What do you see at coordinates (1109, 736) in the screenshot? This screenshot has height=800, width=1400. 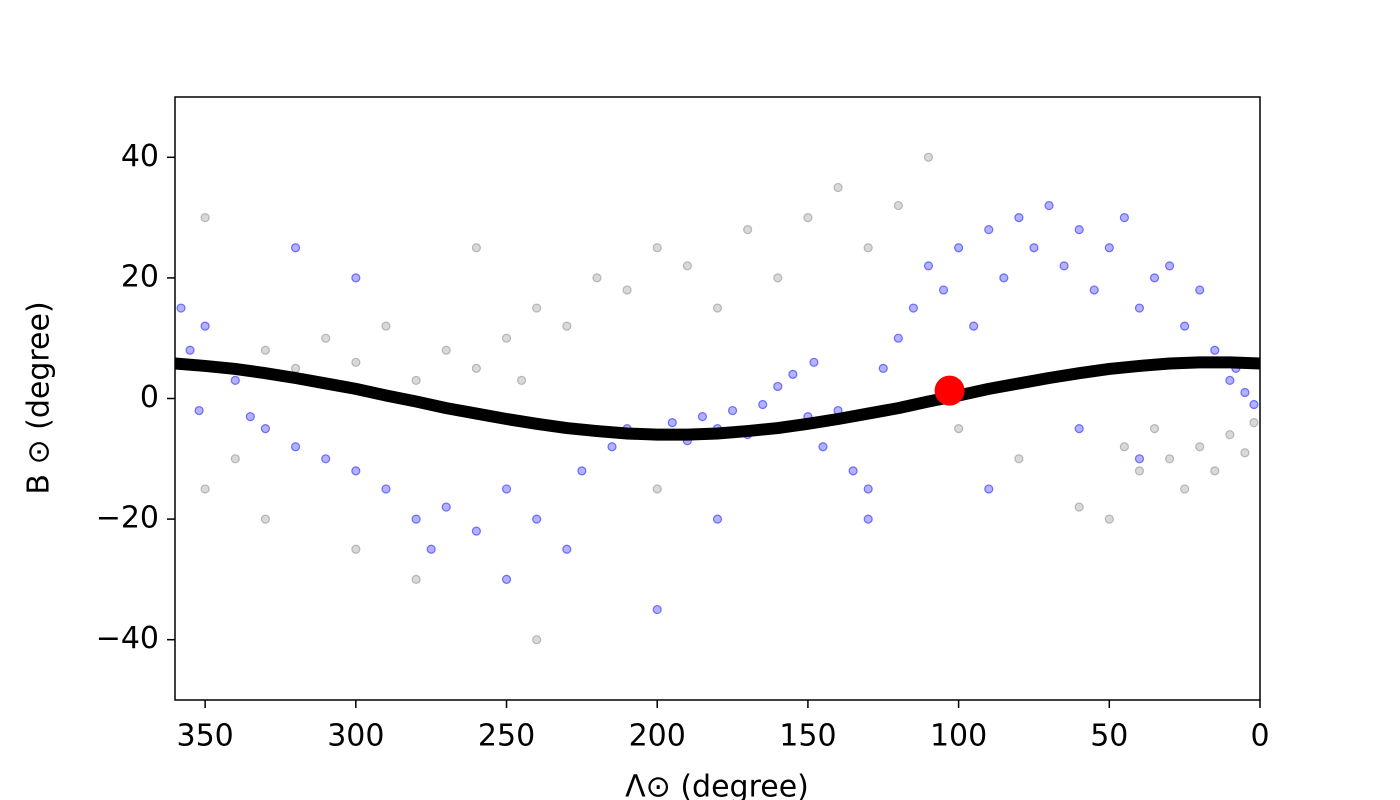 I see `x-tick-label: 50` at bounding box center [1109, 736].